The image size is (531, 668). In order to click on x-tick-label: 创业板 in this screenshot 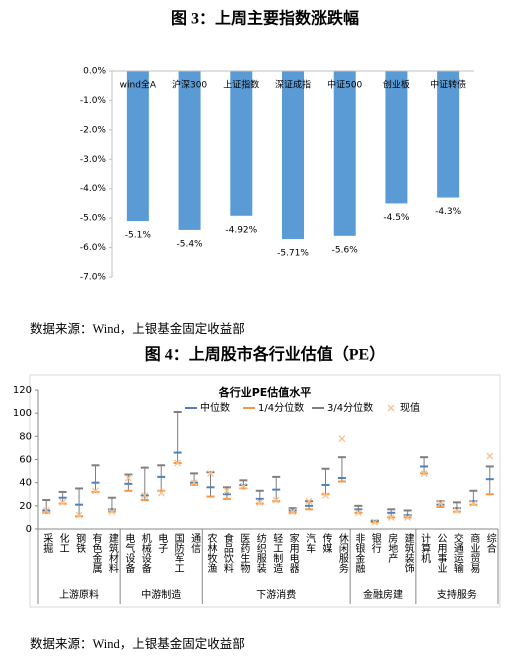, I will do `click(396, 85)`.